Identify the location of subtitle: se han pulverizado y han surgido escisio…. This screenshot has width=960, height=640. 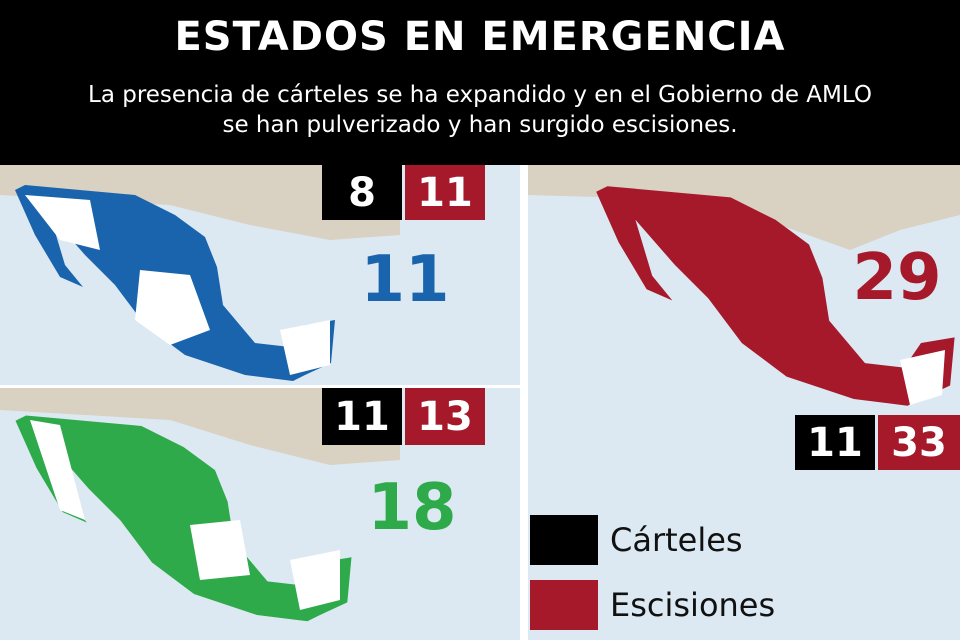
(479, 125).